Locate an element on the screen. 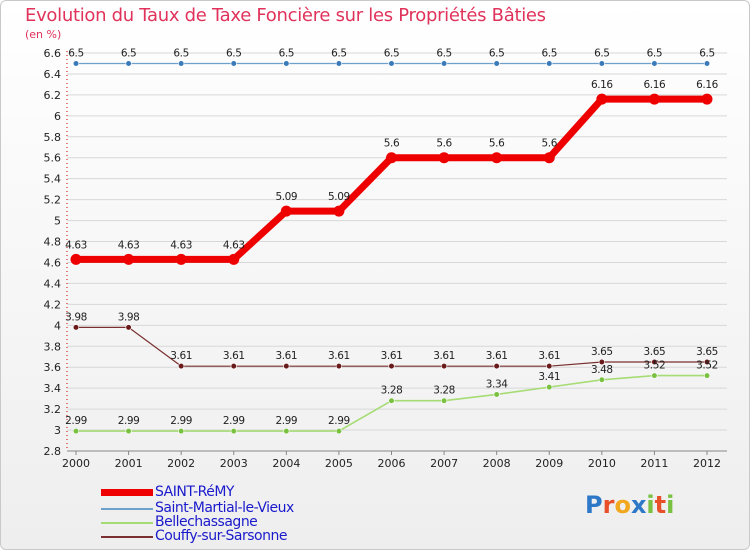  x-tick-label: 2009 is located at coordinates (549, 463).